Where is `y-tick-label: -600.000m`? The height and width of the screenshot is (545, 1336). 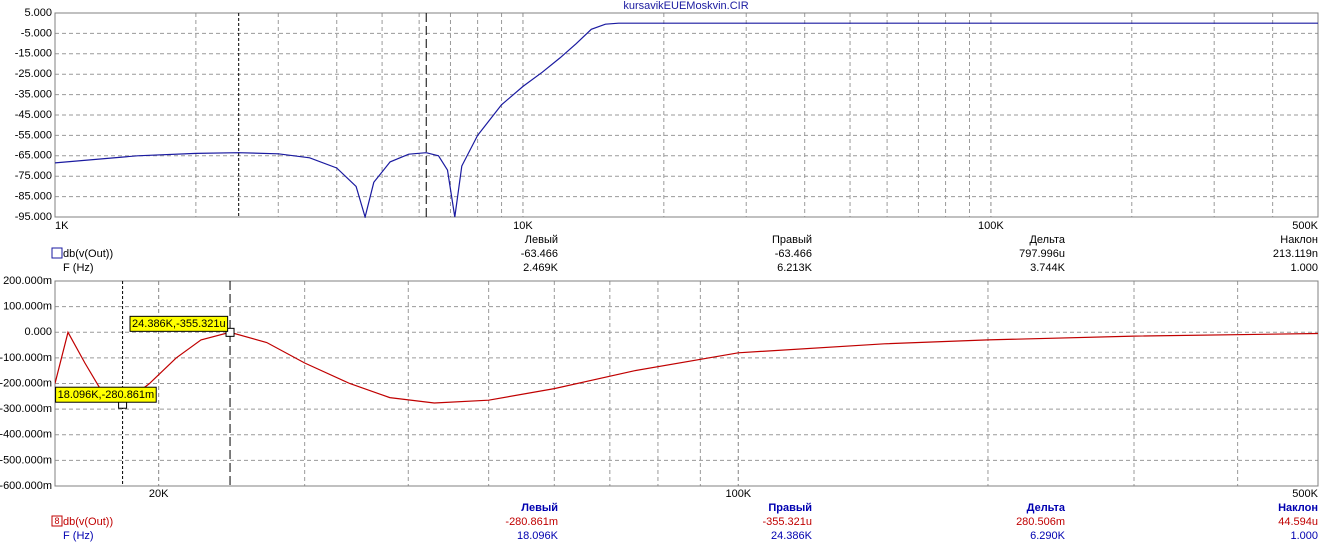
y-tick-label: -600.000m is located at coordinates (26, 486).